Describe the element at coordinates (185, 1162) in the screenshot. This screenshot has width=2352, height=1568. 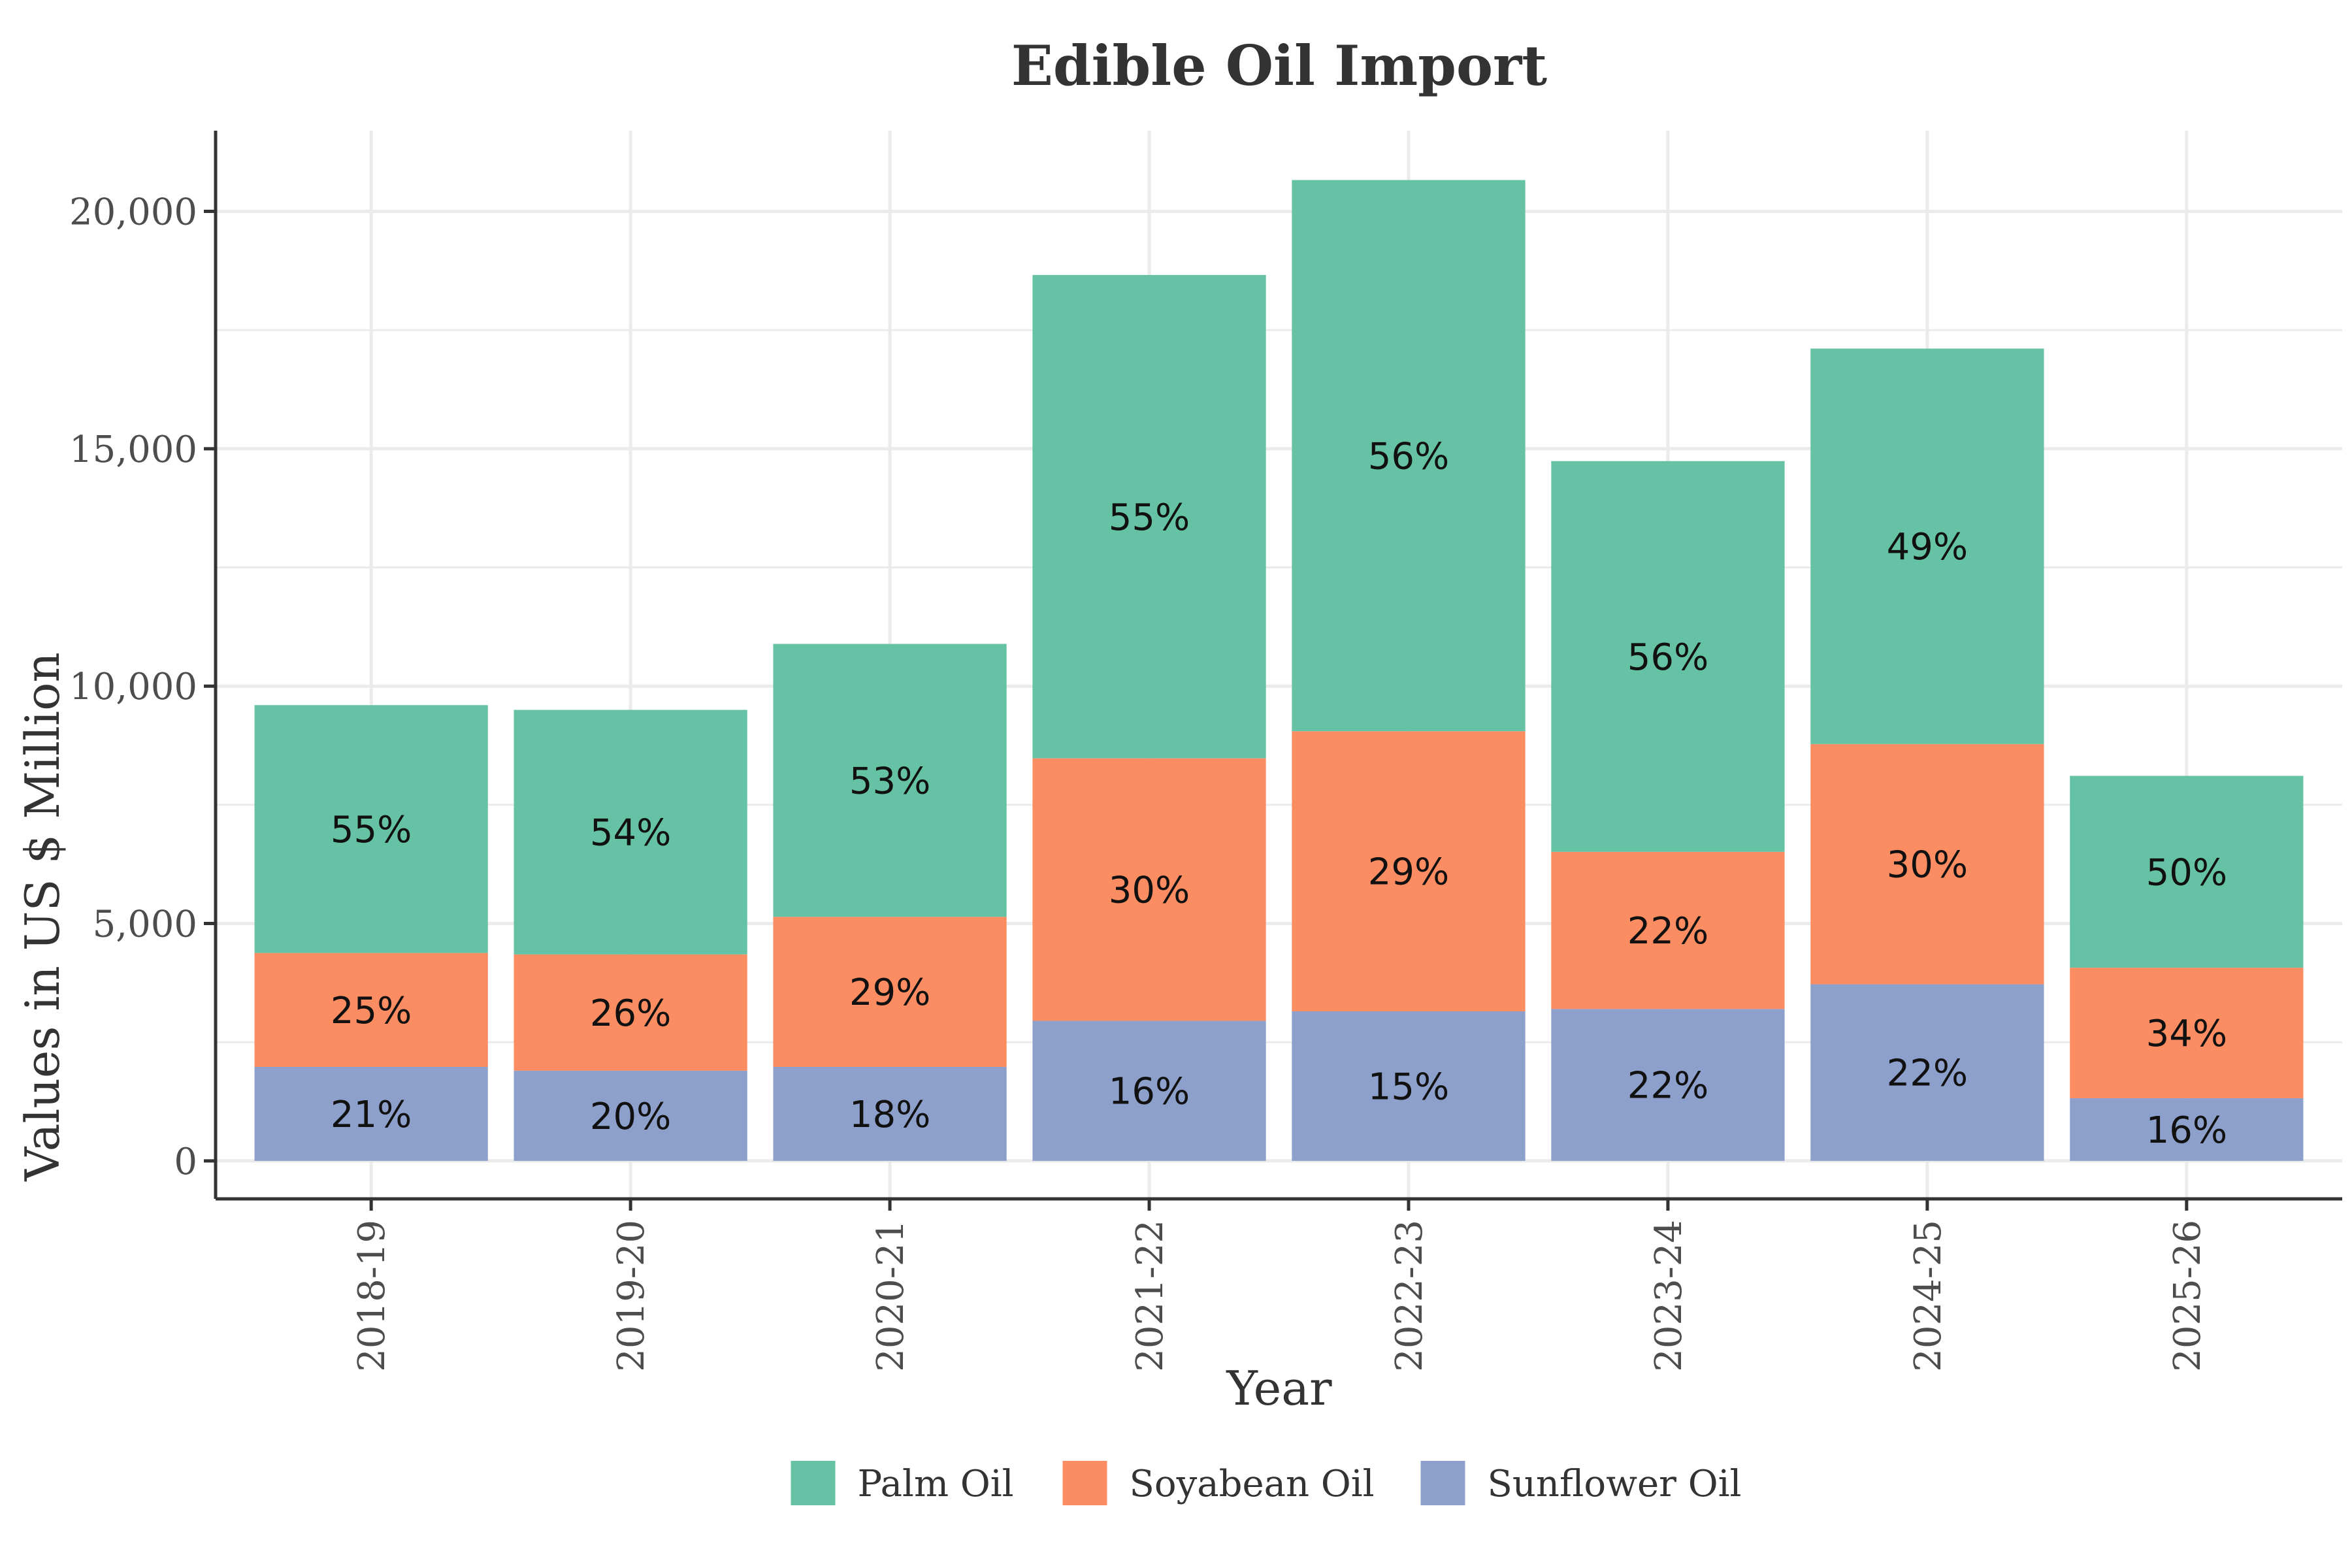
I see `y-tick-label: 0` at that location.